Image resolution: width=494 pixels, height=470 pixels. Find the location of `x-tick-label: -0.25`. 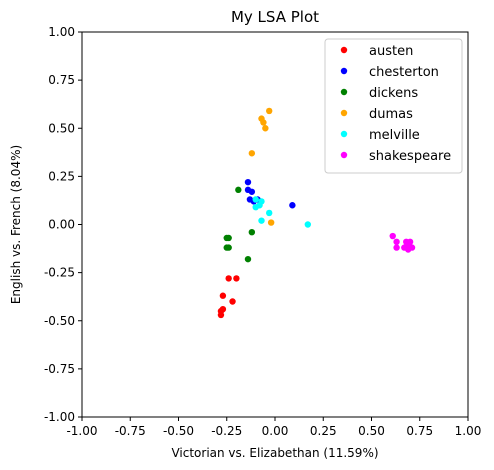

x-tick-label: -0.25 is located at coordinates (226, 431).